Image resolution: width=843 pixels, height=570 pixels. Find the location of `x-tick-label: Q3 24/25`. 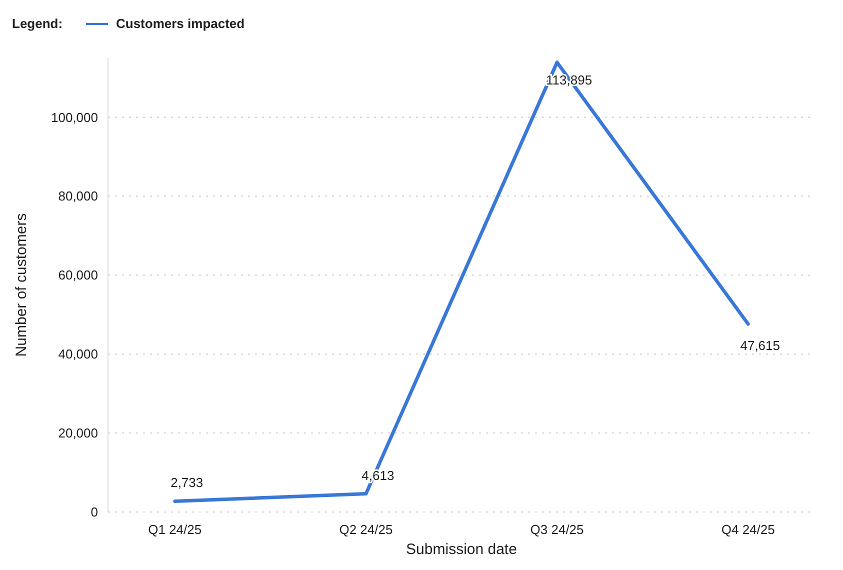

x-tick-label: Q3 24/25 is located at coordinates (557, 529).